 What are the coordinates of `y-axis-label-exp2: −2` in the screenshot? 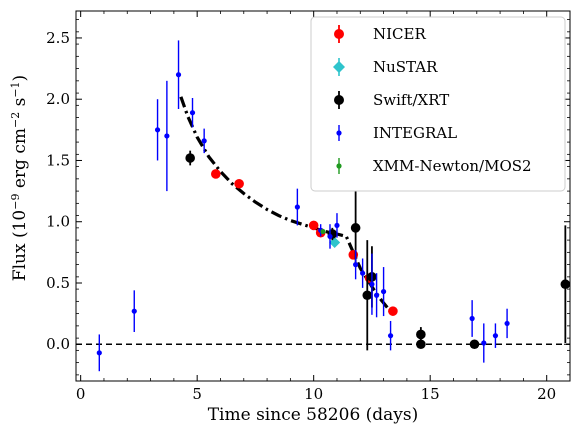 It's located at (15, 120).